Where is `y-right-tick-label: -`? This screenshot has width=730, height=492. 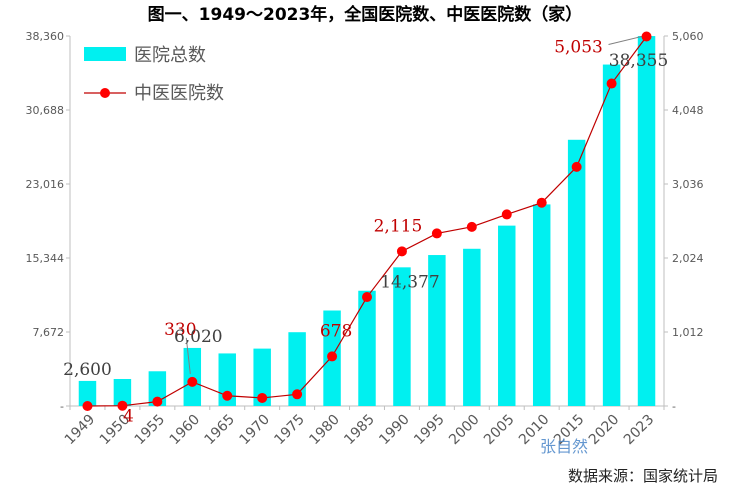 y-right-tick-label: - is located at coordinates (674, 406).